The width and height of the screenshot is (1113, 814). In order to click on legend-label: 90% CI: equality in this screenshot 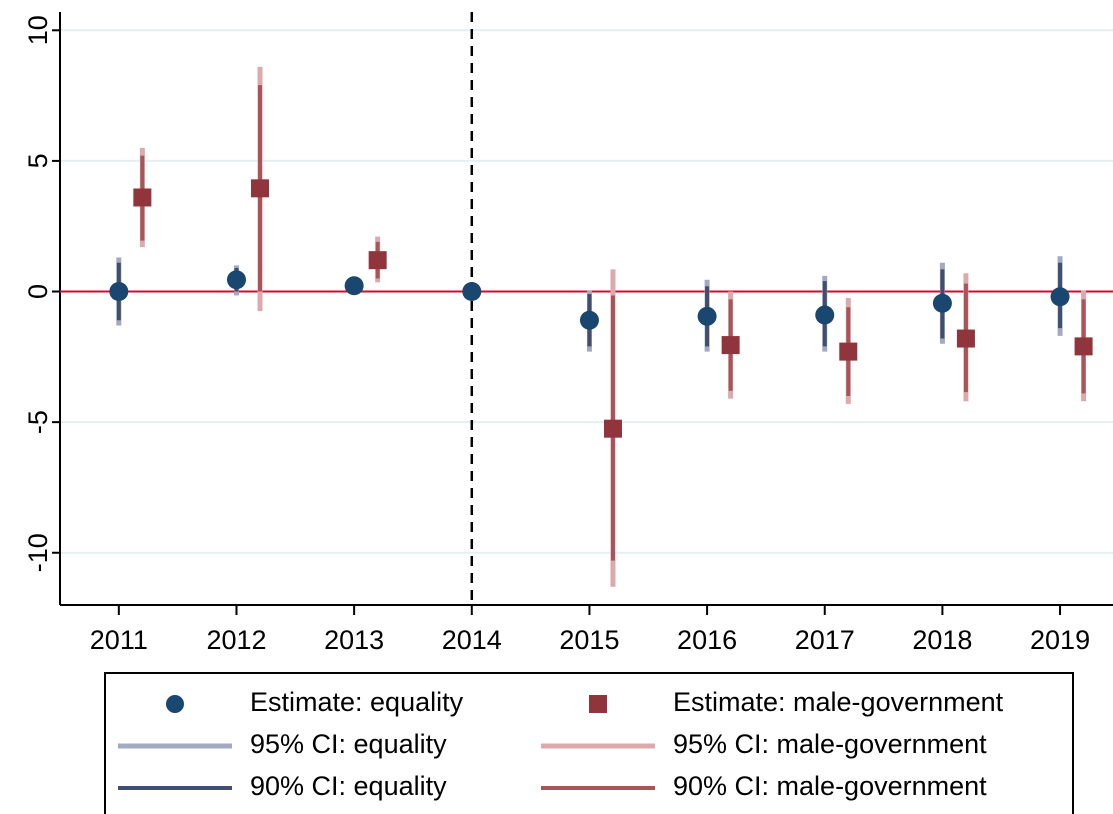, I will do `click(348, 786)`.